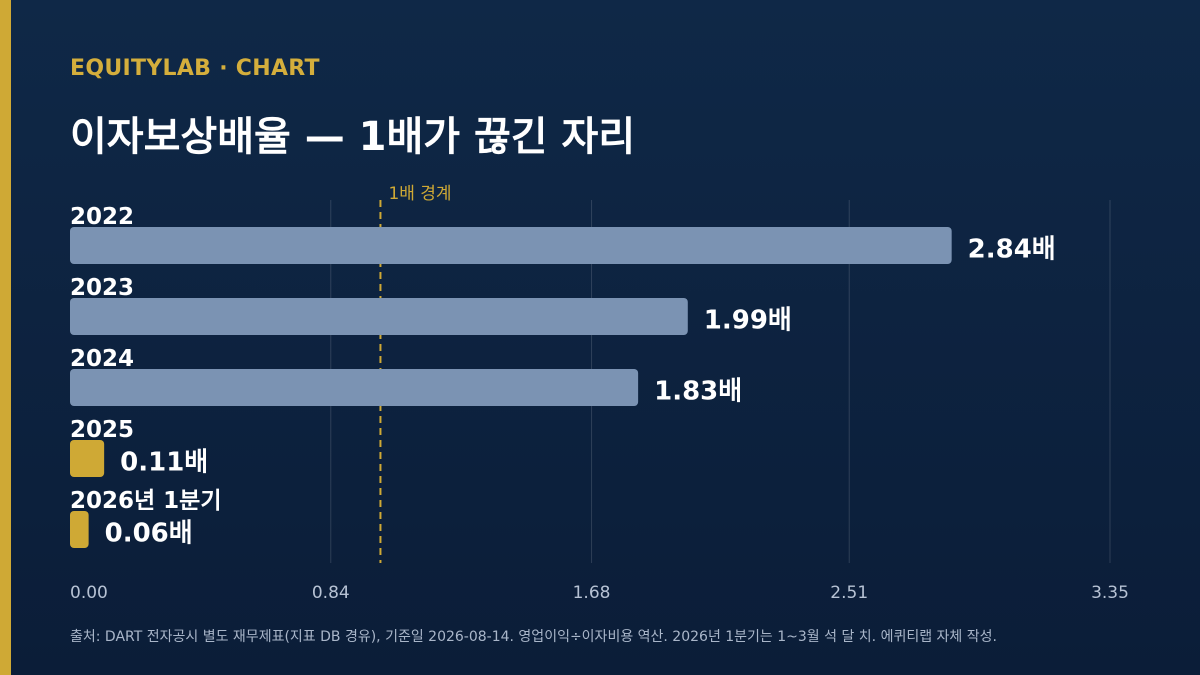  I want to click on brand-label: EQUITYLAB · CHART, so click(195, 68).